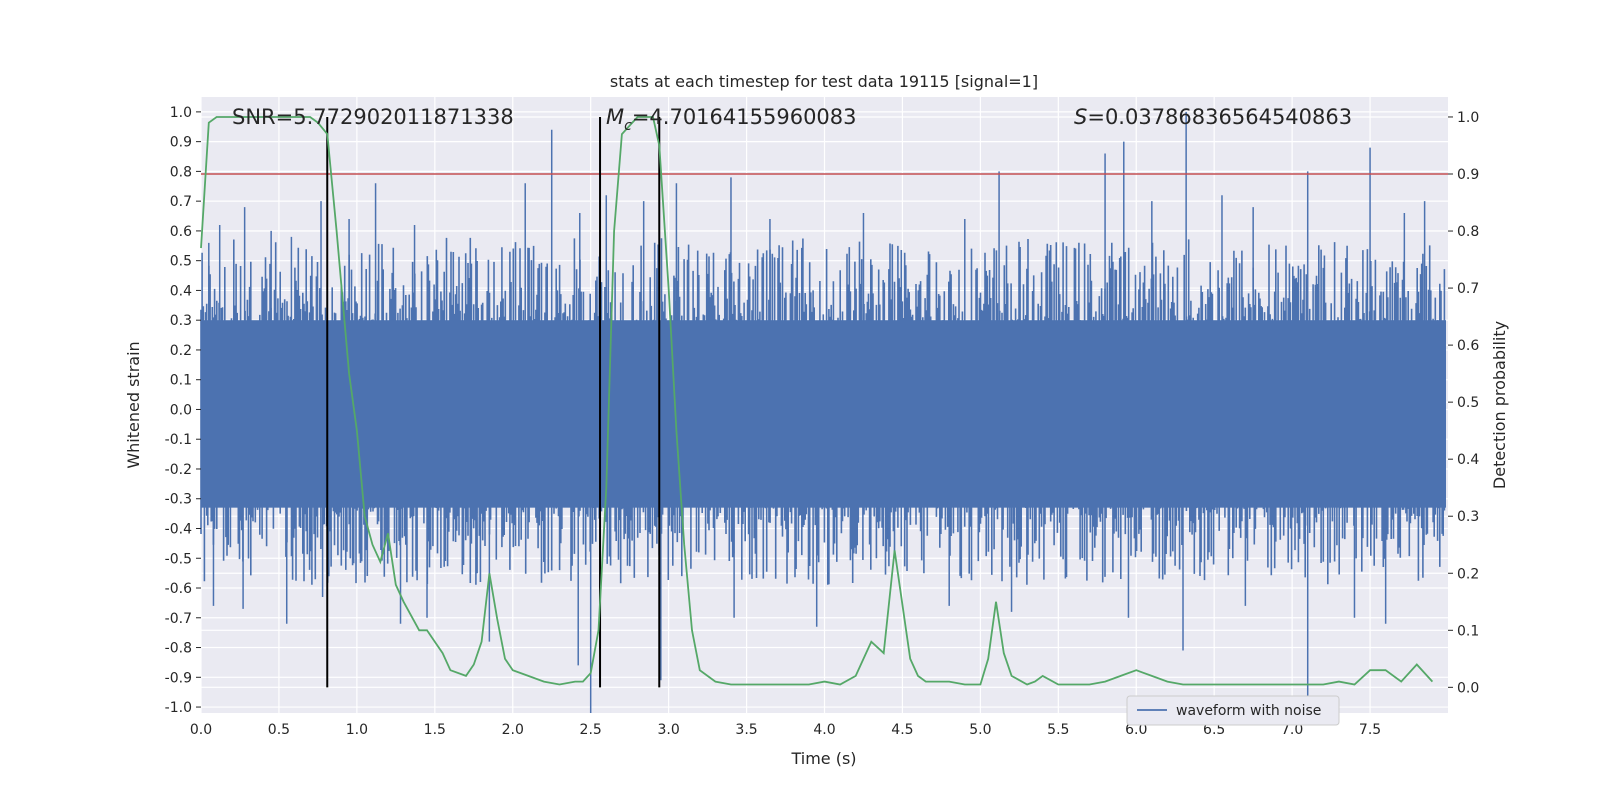 Image resolution: width=1600 pixels, height=800 pixels. I want to click on y-tick-label: 0.6, so click(181, 232).